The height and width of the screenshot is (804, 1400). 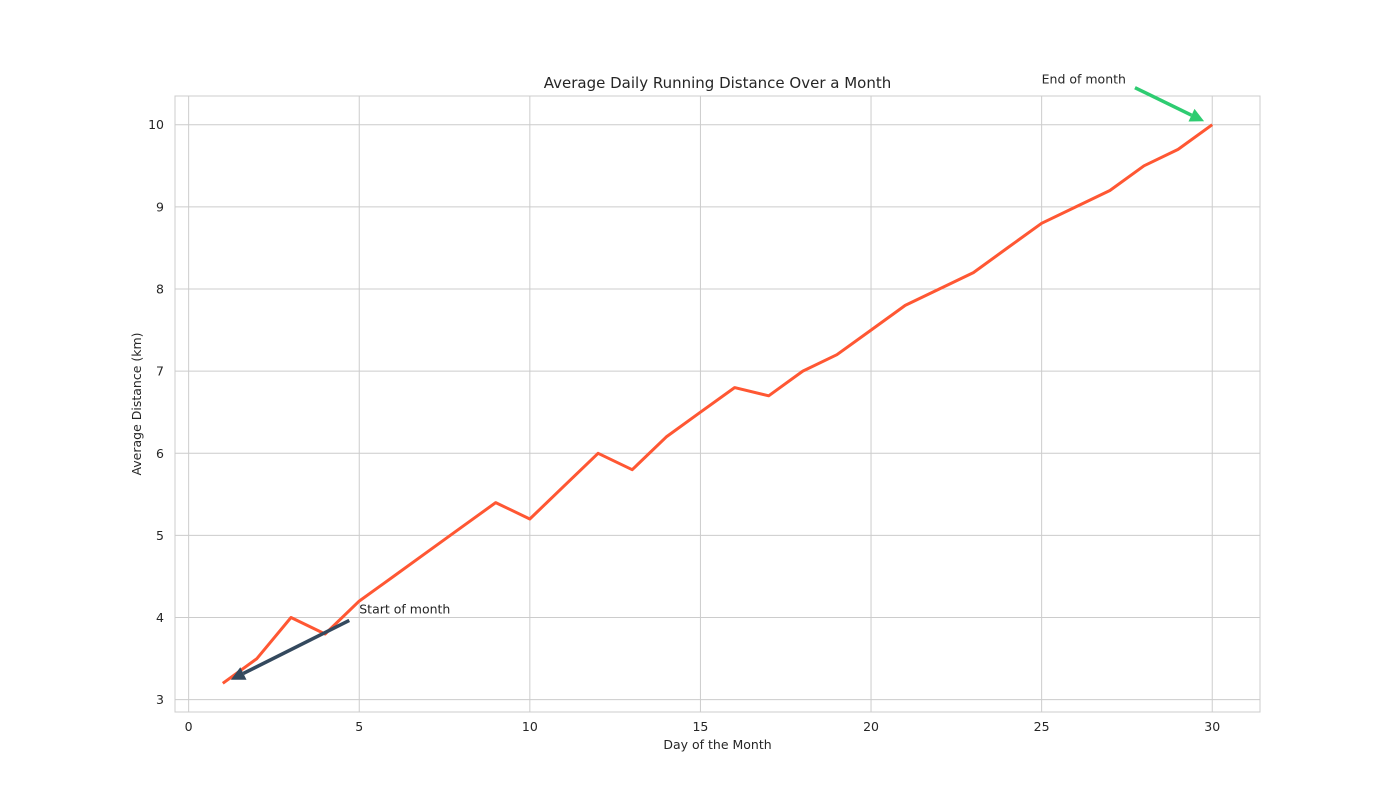 I want to click on annotation-end-of-month: End of month, so click(x=1084, y=79).